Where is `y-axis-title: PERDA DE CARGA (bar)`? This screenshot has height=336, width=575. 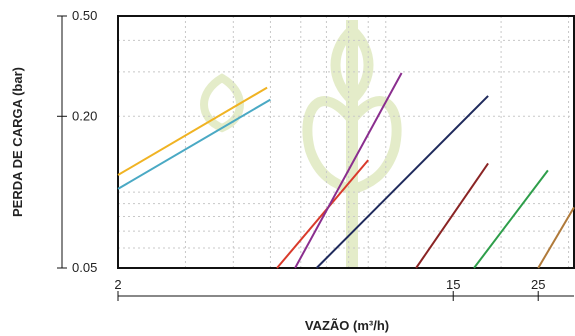
y-axis-title: PERDA DE CARGA (bar) is located at coordinates (17, 142).